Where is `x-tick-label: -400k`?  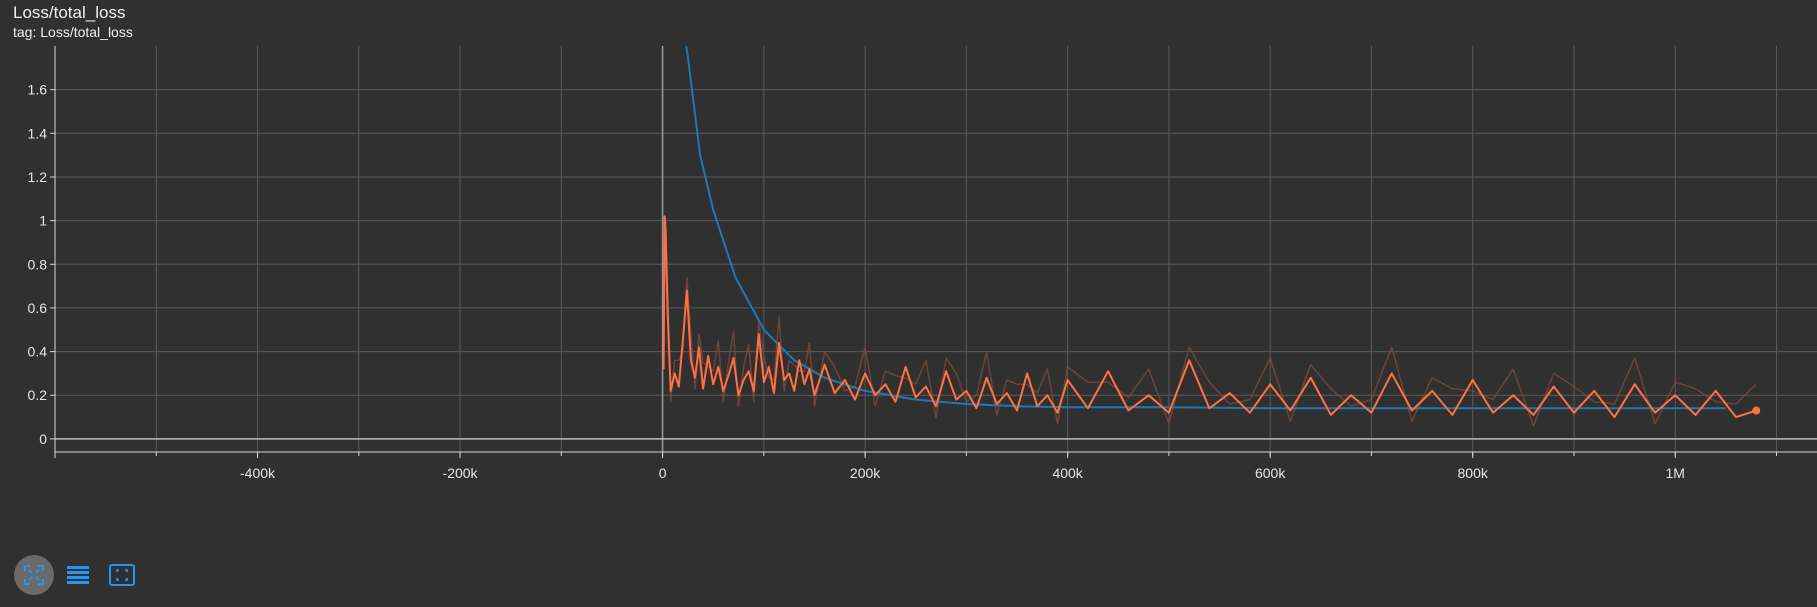
x-tick-label: -400k is located at coordinates (258, 473).